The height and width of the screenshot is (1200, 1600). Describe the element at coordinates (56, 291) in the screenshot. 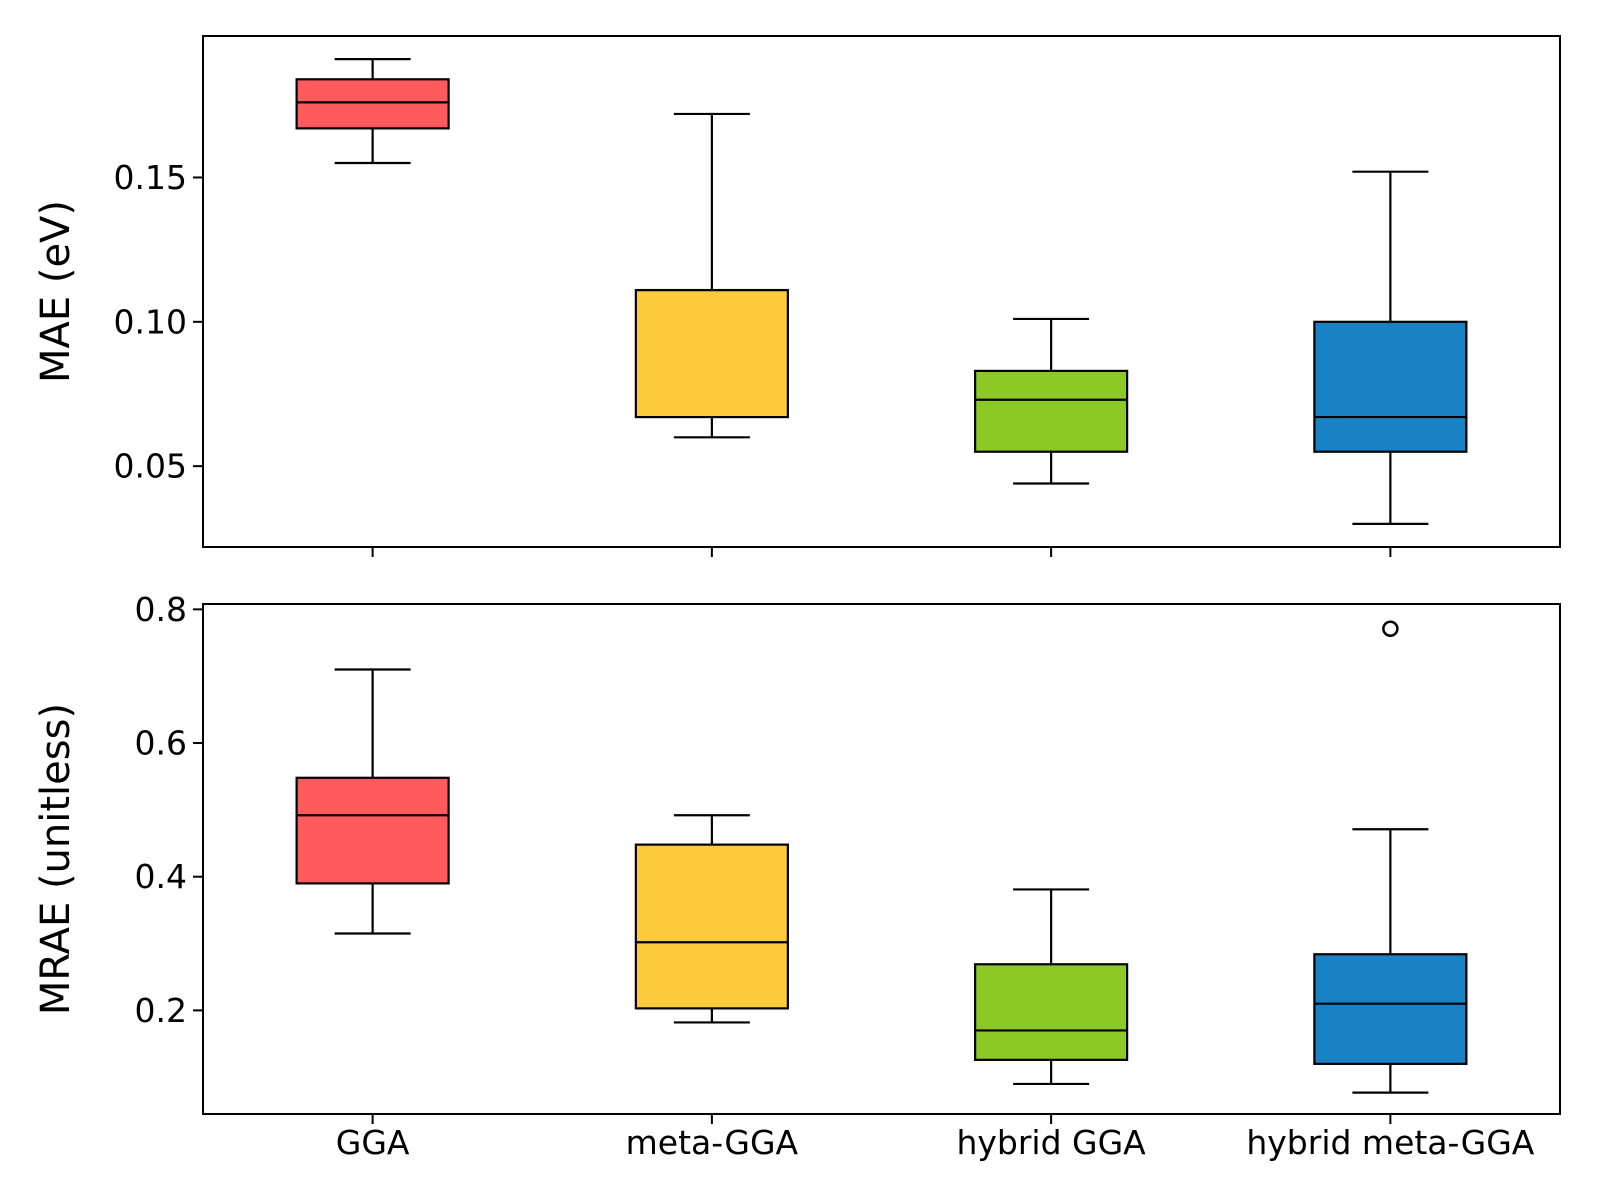

I see `y-axis-label: MAE (eV)` at that location.